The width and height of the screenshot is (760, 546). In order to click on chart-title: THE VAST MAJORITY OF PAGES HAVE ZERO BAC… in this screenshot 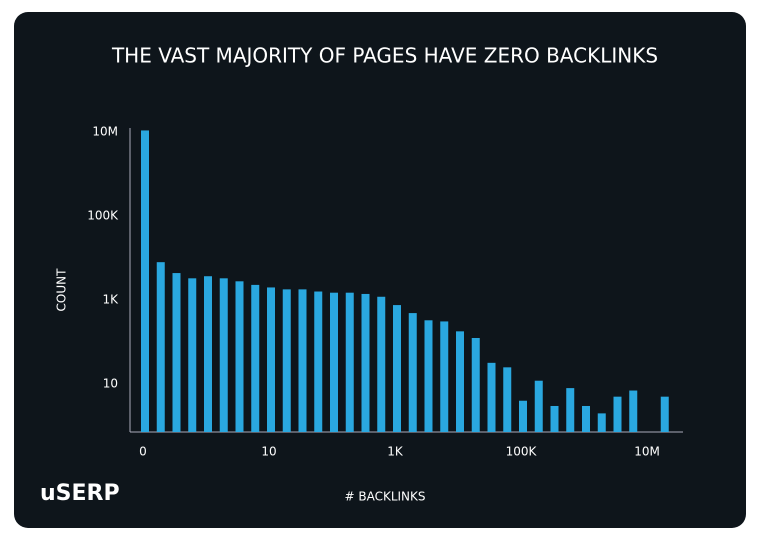, I will do `click(384, 56)`.